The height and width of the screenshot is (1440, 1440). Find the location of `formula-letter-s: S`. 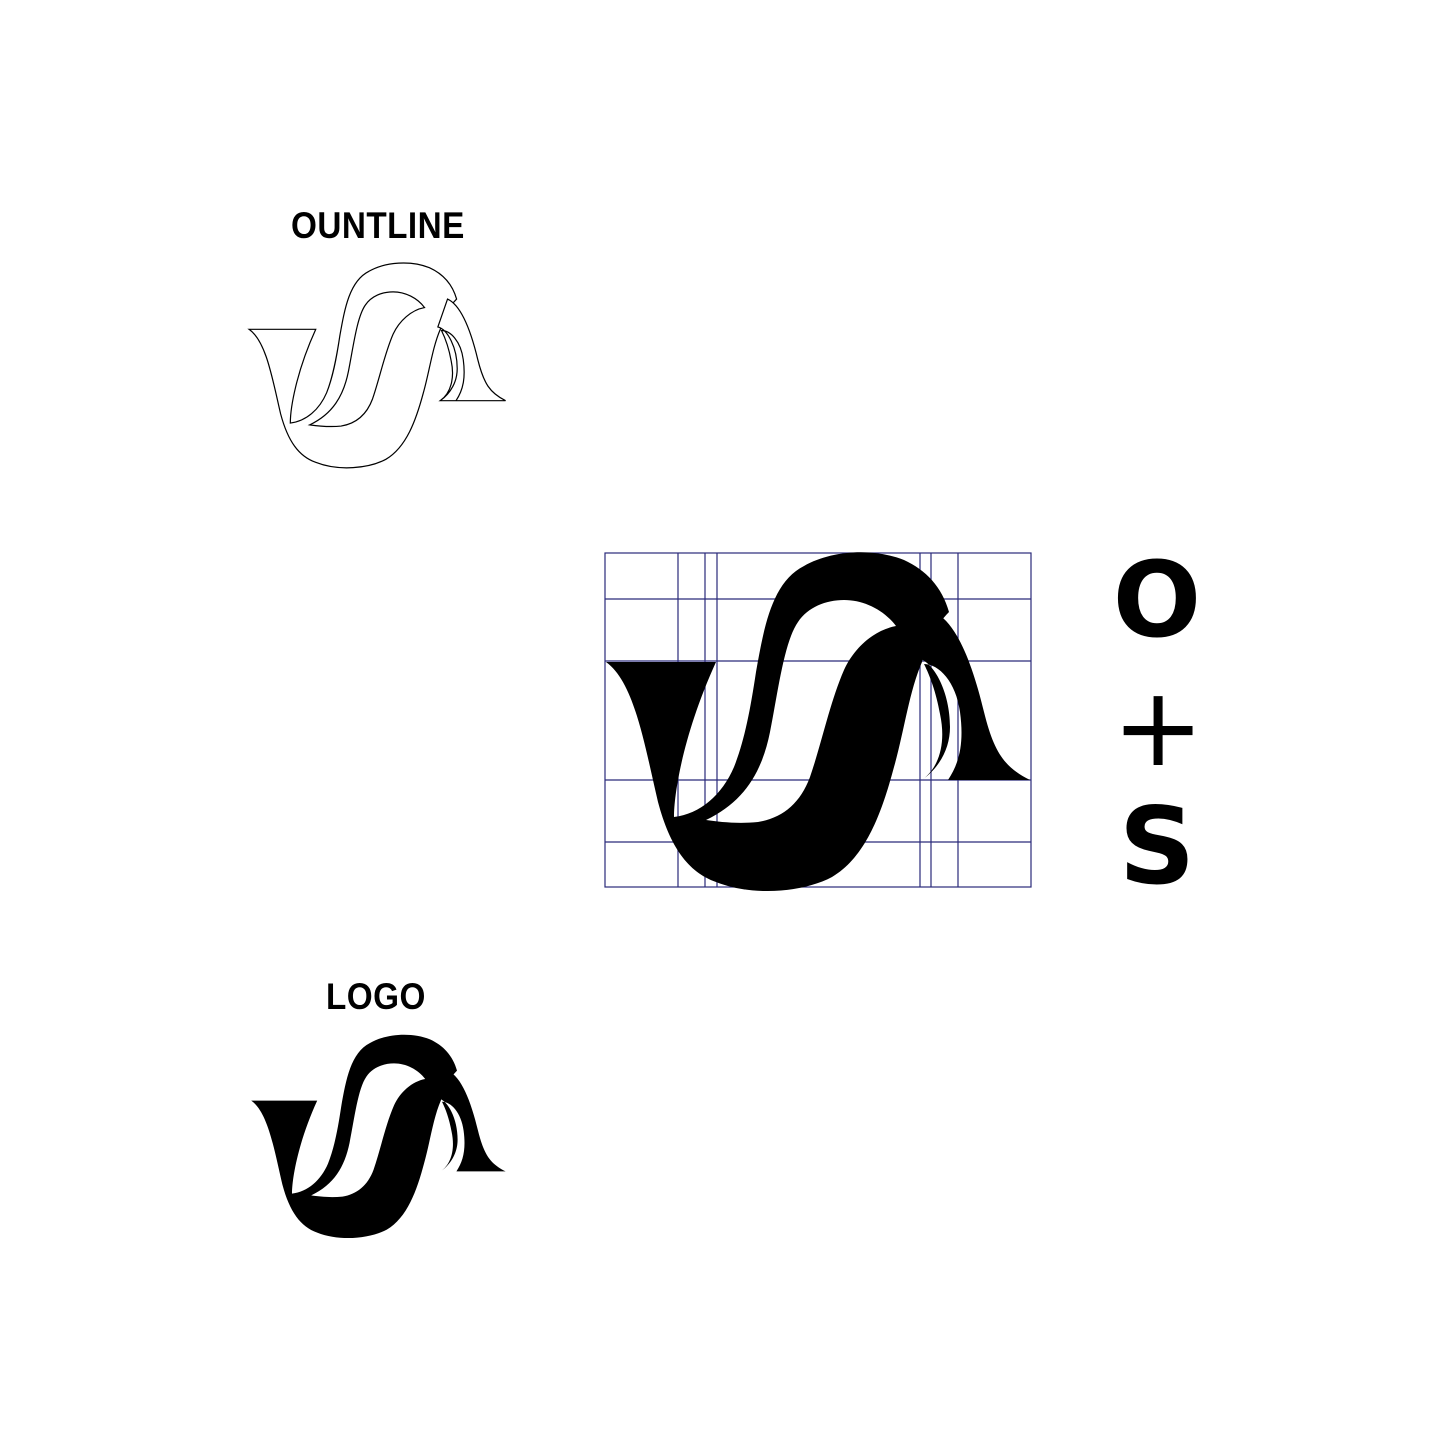

formula-letter-s: S is located at coordinates (1157, 846).